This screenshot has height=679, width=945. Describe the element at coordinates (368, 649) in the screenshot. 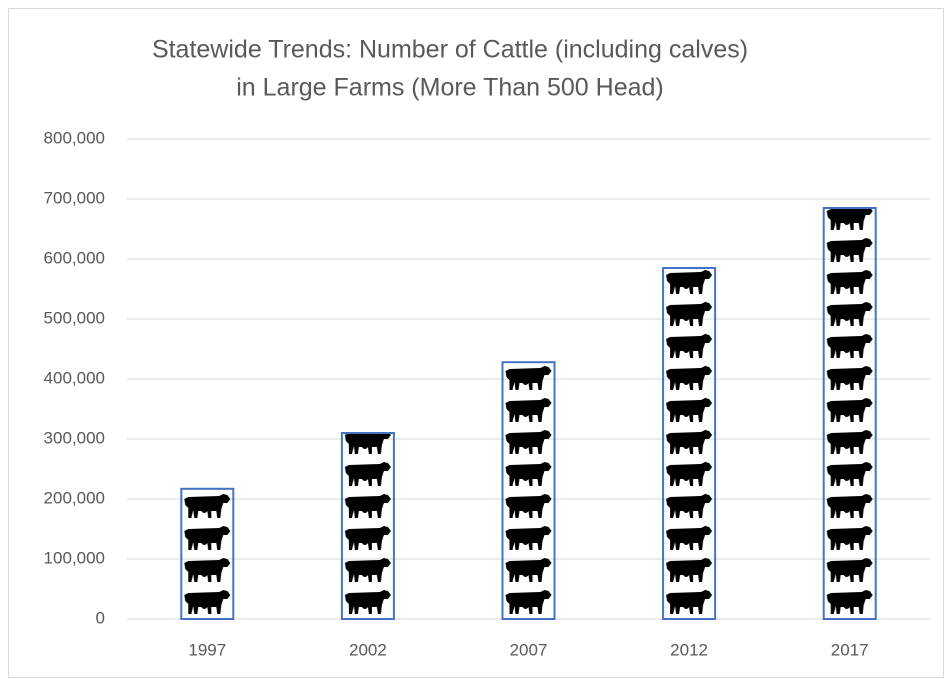

I see `x-tick-label: 2002` at that location.